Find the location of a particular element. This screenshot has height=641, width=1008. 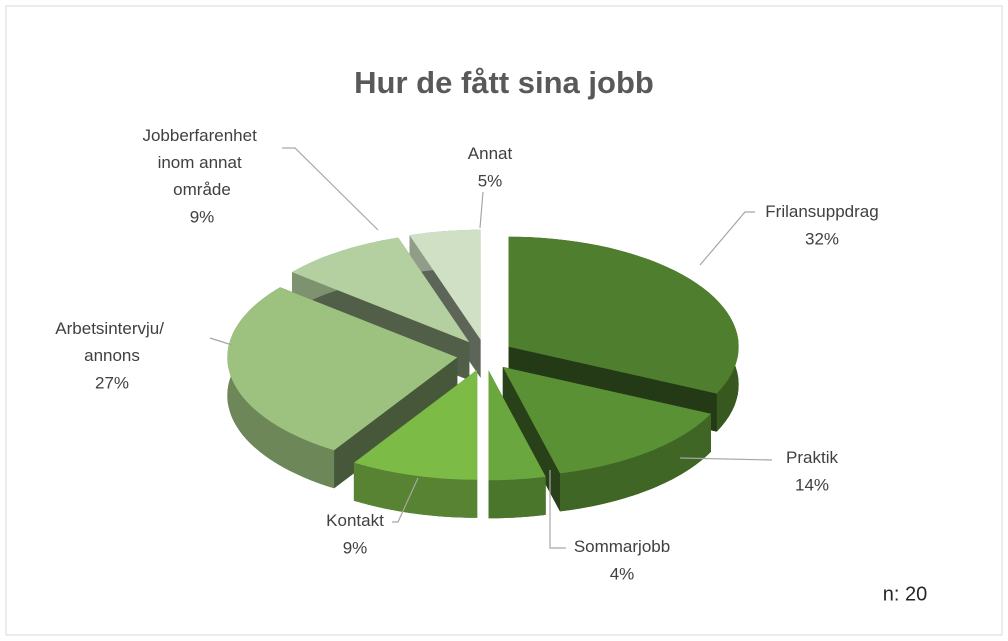

category-label: Kontakt is located at coordinates (355, 520).